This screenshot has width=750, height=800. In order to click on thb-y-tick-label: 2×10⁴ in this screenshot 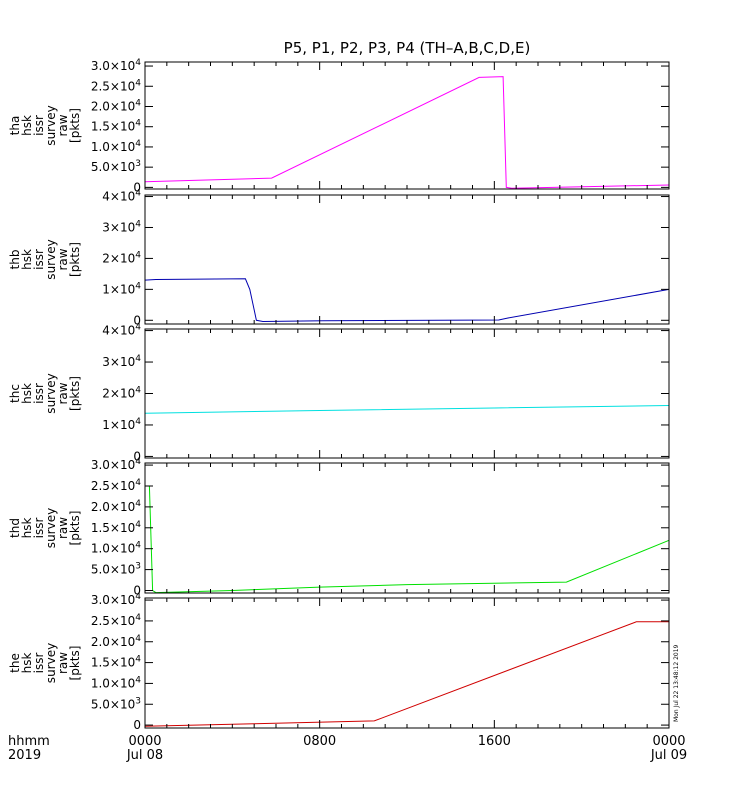, I will do `click(121, 257)`.